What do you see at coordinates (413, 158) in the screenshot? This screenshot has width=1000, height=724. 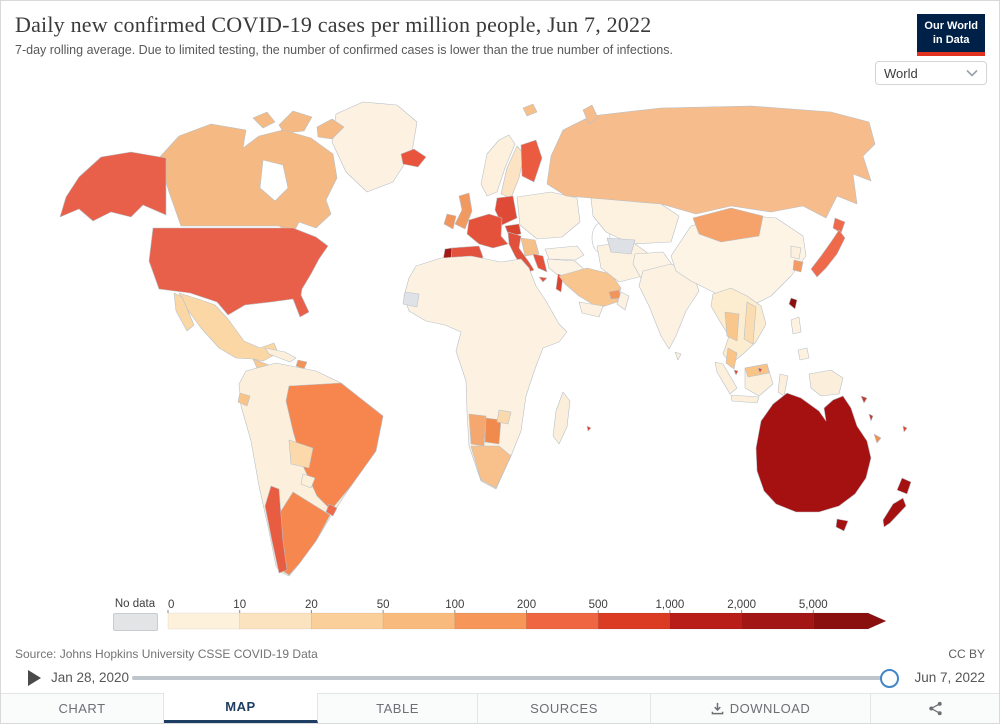 I see `country-iceland` at bounding box center [413, 158].